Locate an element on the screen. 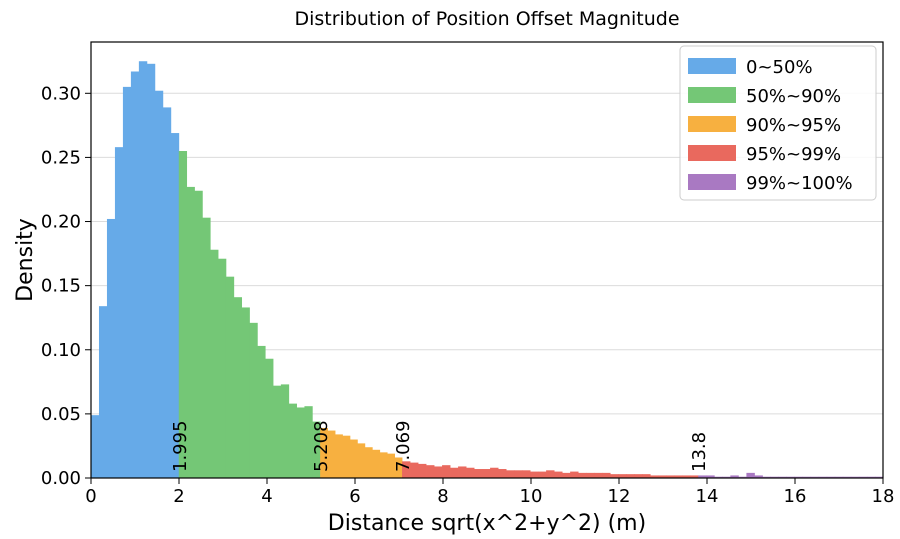 The width and height of the screenshot is (900, 539). x-tick-label: 14 is located at coordinates (707, 496).